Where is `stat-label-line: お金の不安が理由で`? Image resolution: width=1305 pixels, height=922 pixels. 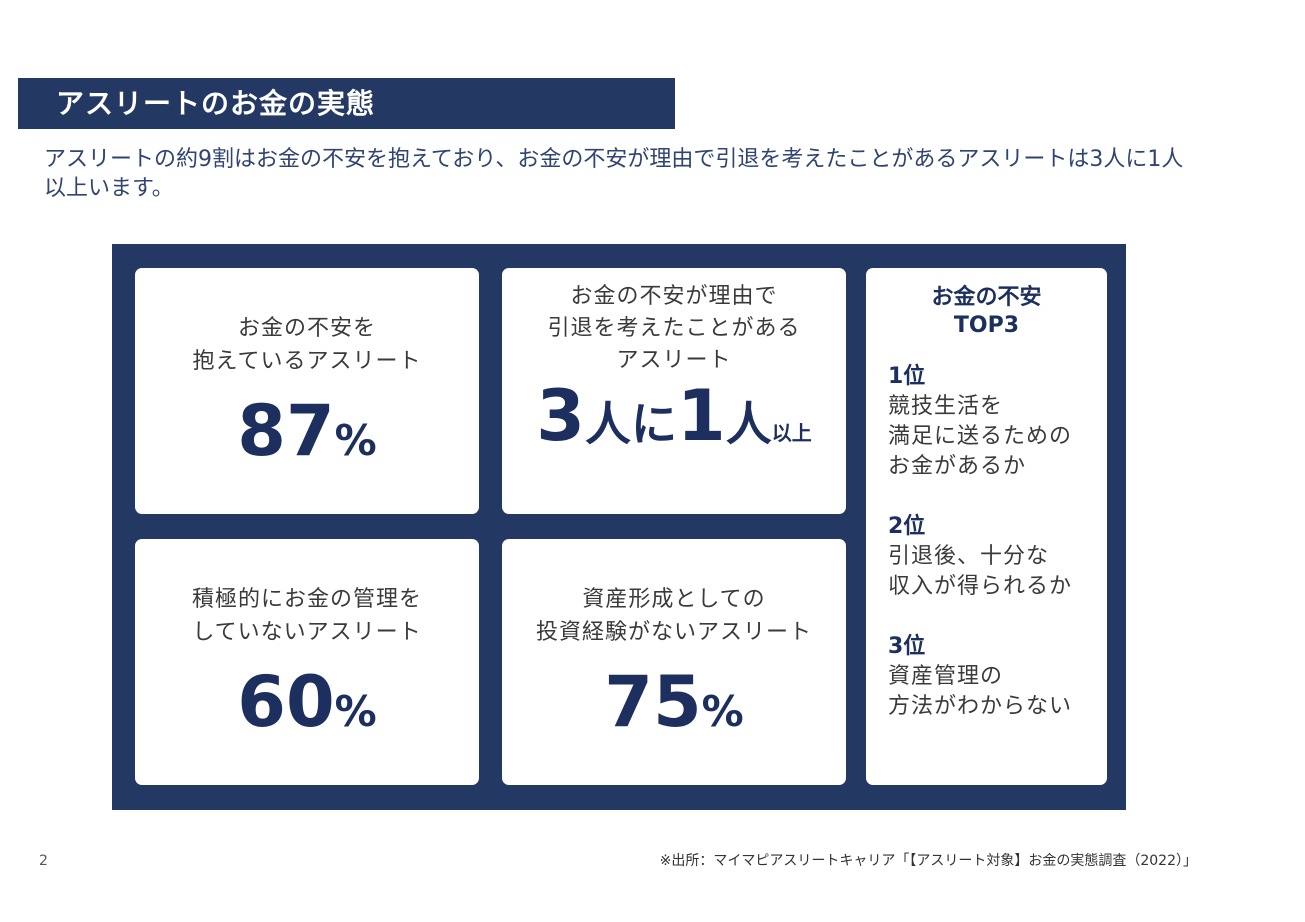 stat-label-line: お金の不安が理由で is located at coordinates (674, 296).